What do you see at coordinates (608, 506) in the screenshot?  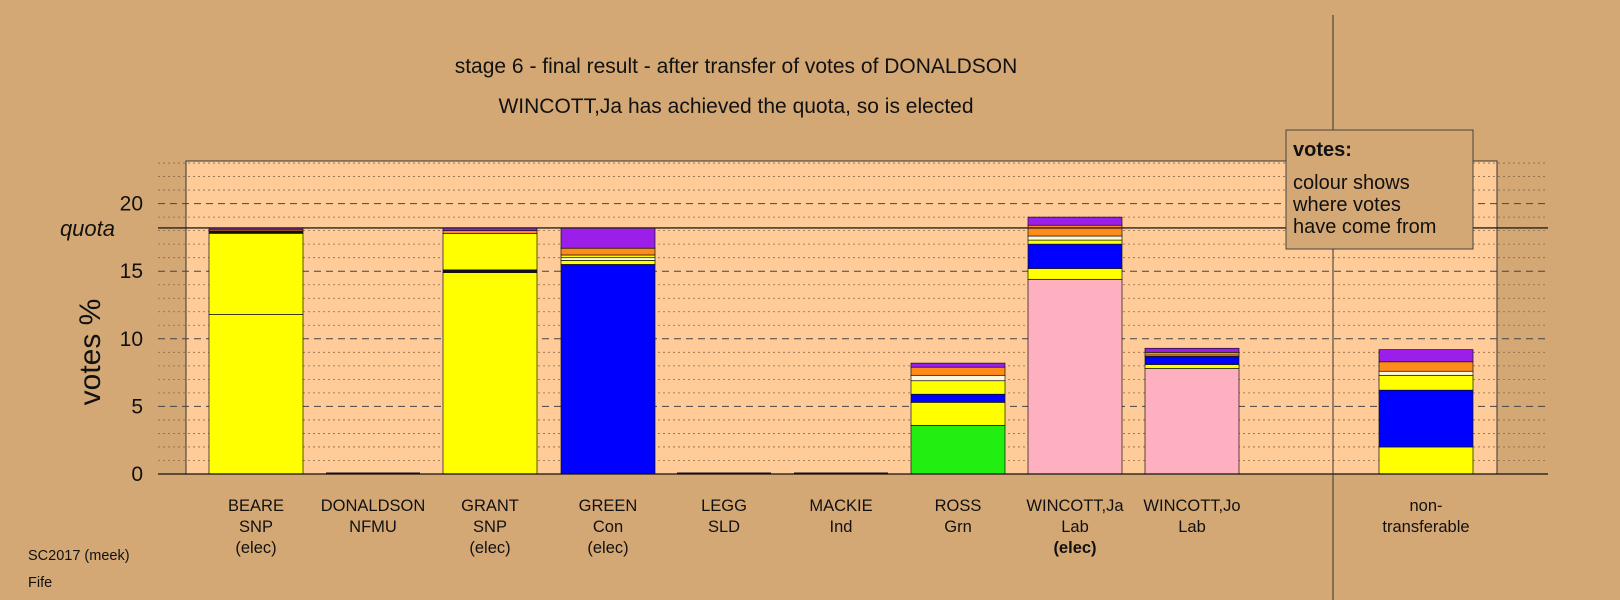 I see `candidate-name: GREEN` at bounding box center [608, 506].